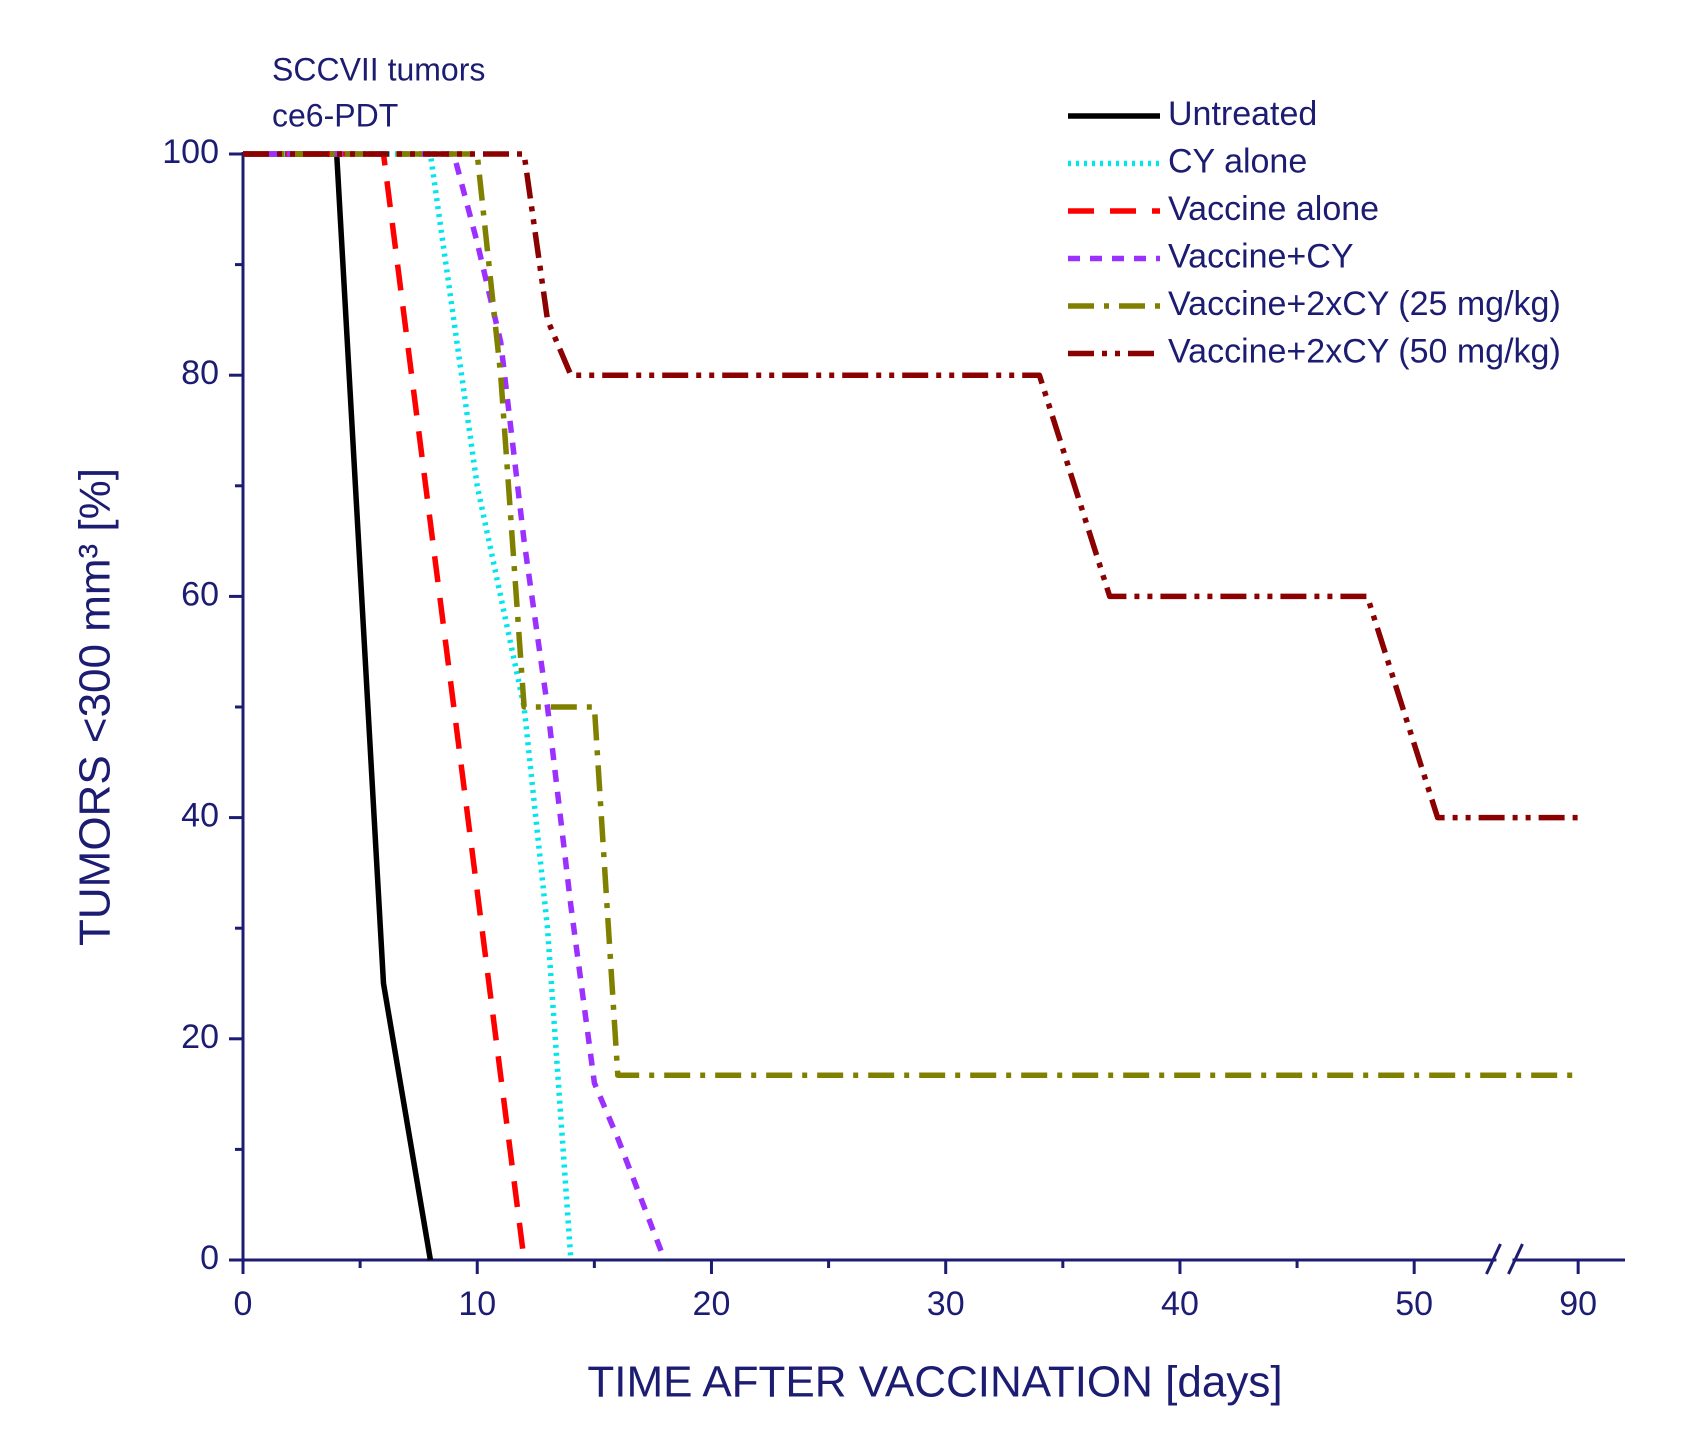 This screenshot has width=1698, height=1440. Describe the element at coordinates (1414, 1304) in the screenshot. I see `x-tick-label: 50` at that location.